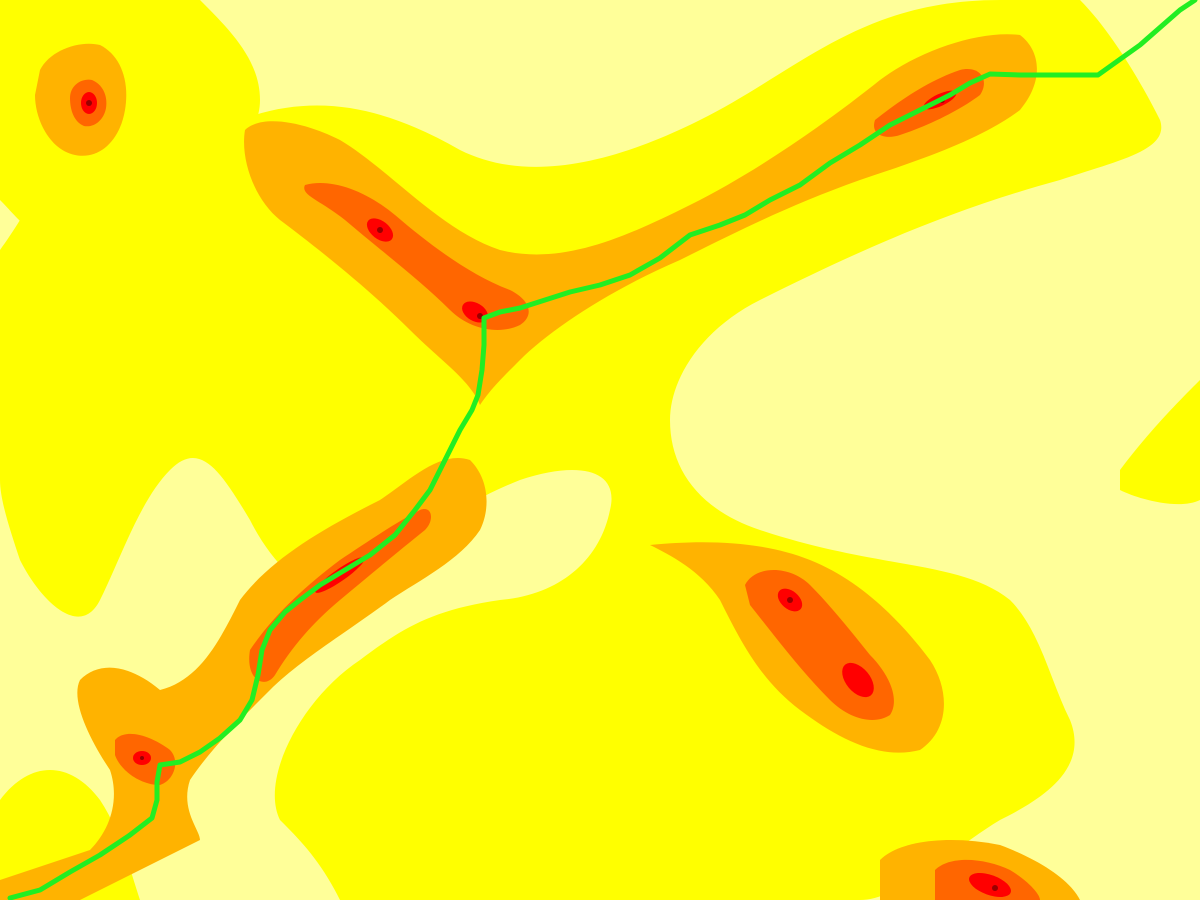 The width and height of the screenshot is (1200, 900). I want to click on dark-core-bottom-right, so click(995, 888).